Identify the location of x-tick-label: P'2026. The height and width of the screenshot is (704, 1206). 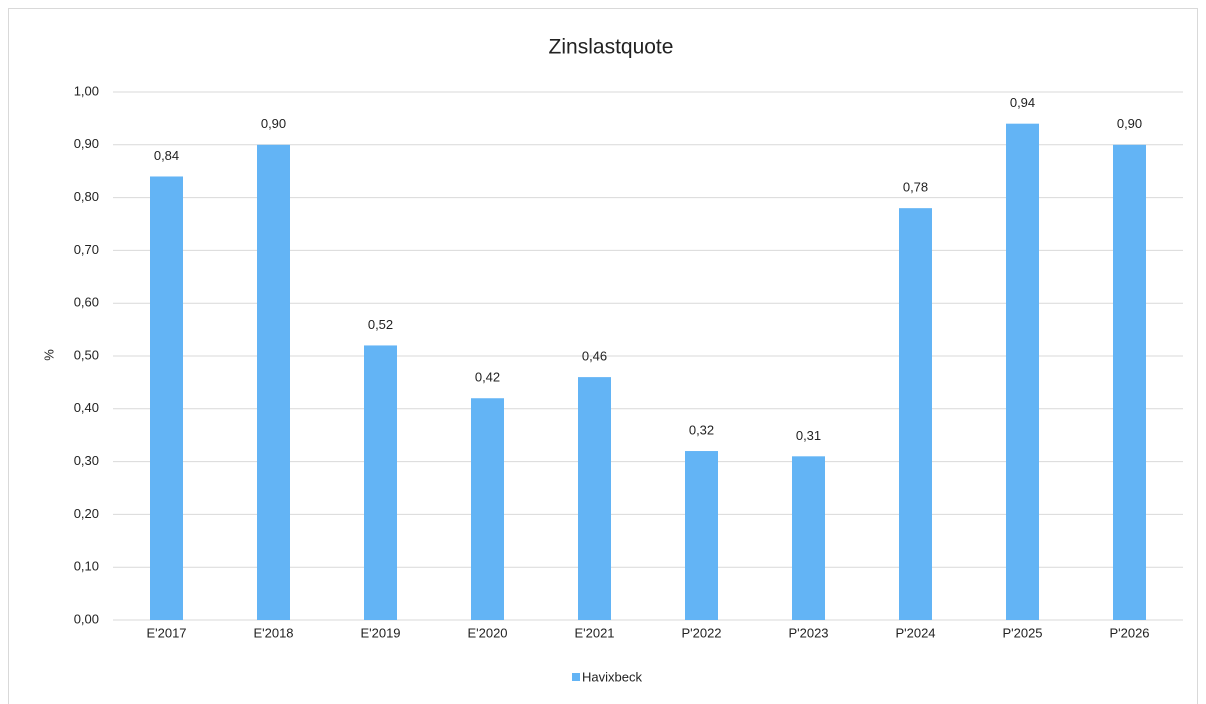
(1129, 632).